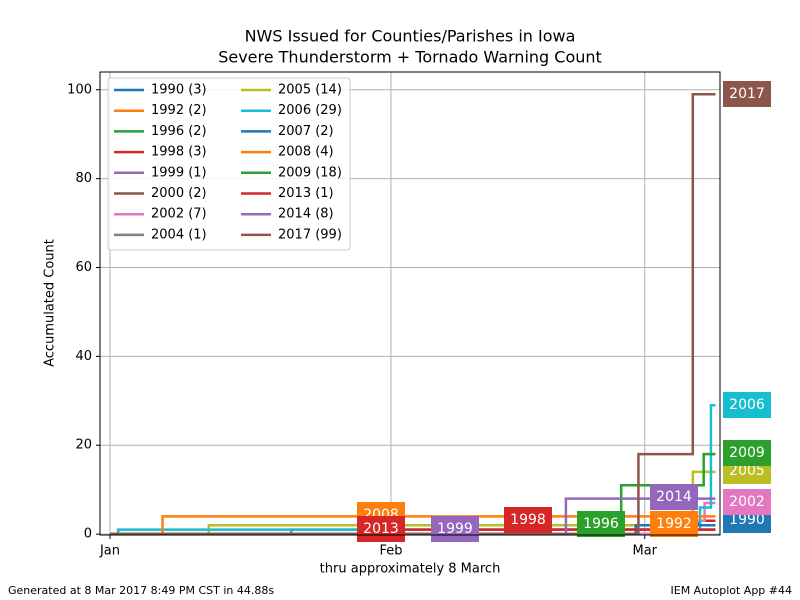  I want to click on y-tick-label: 40, so click(83, 356).